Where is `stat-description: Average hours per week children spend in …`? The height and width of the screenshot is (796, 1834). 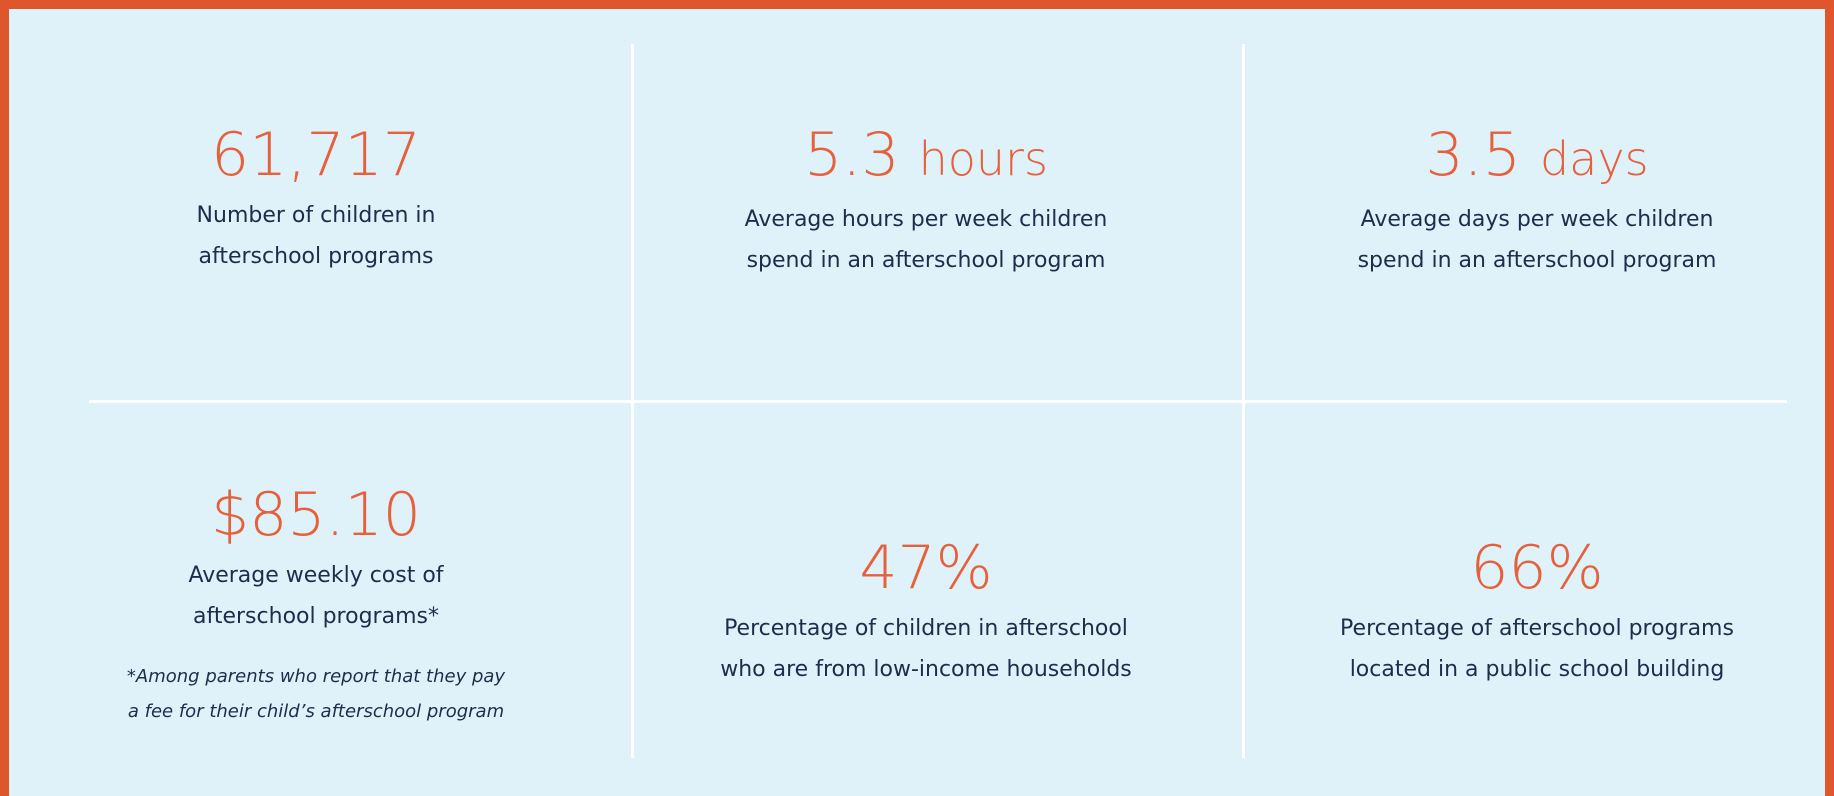
stat-description: Average hours per week children spend in … is located at coordinates (926, 240).